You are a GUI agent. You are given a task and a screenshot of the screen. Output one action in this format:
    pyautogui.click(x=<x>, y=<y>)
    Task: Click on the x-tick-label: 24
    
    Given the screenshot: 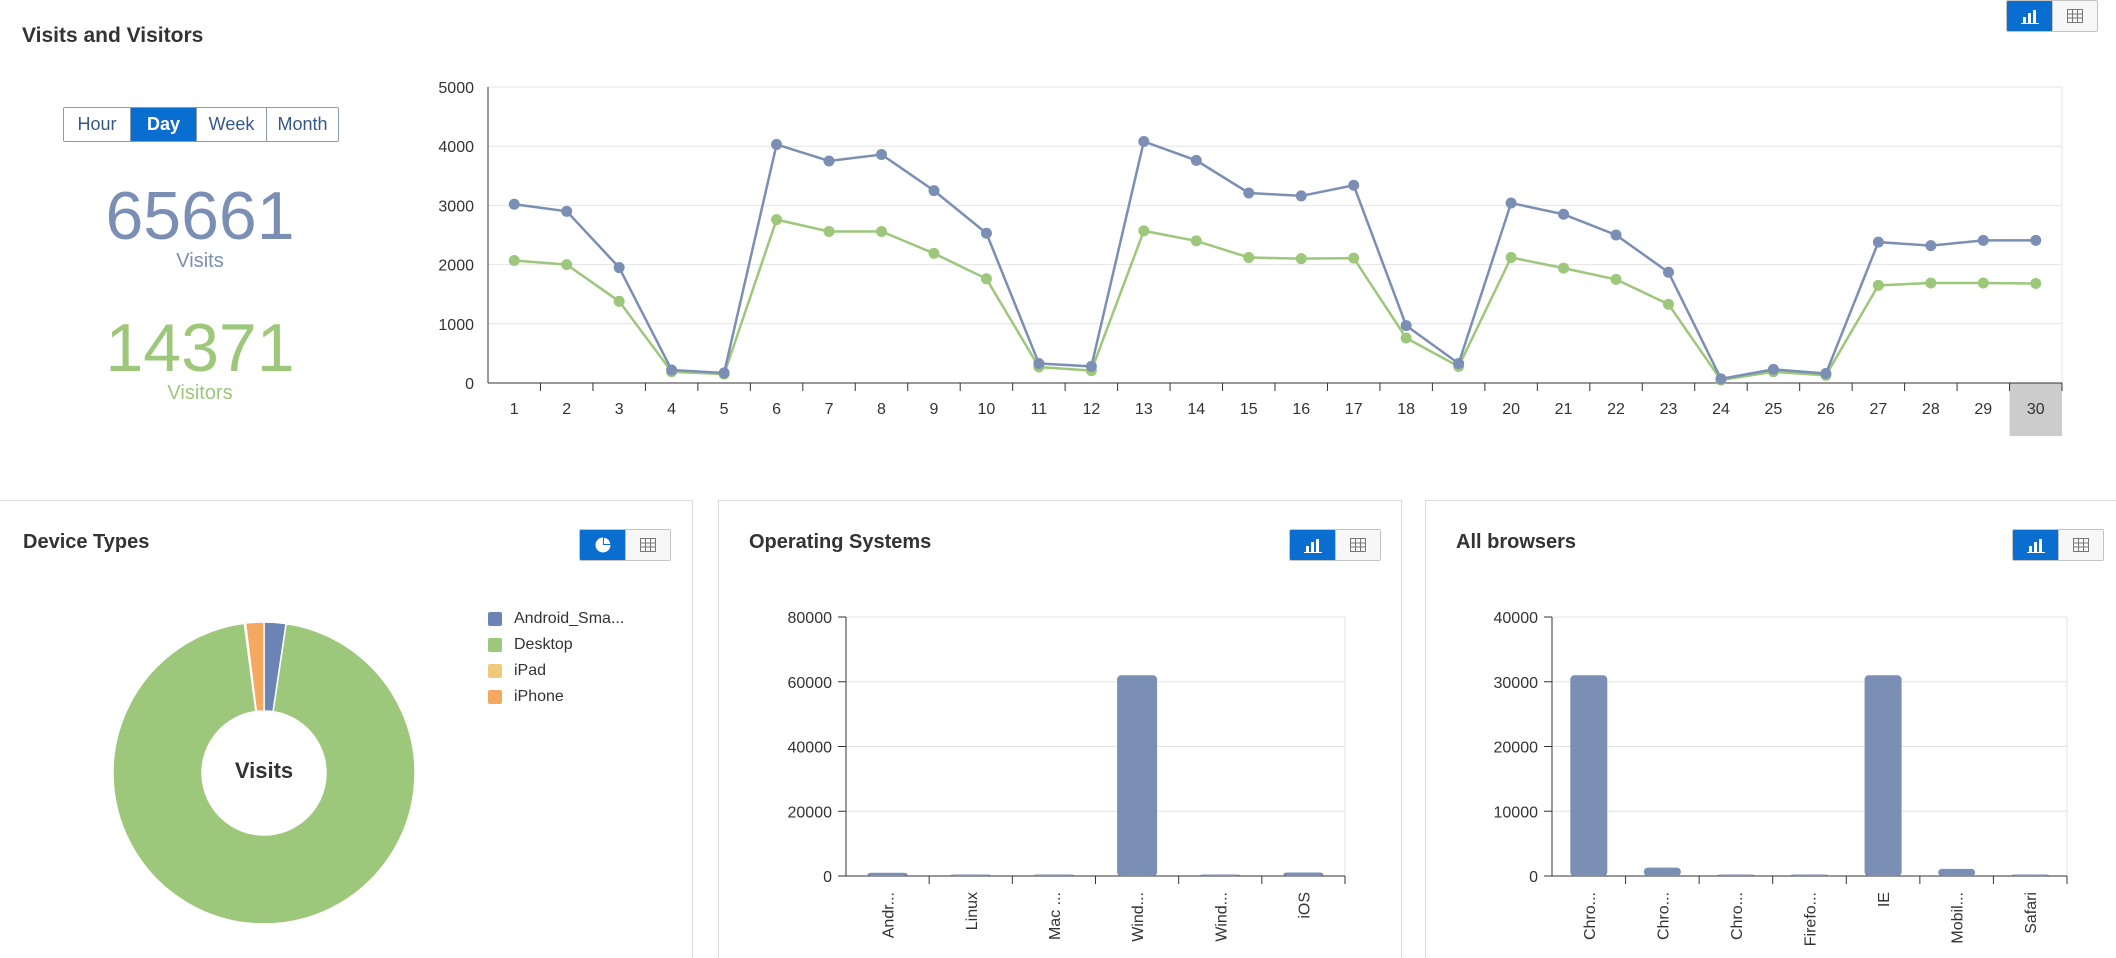 What is the action you would take?
    pyautogui.click(x=1721, y=409)
    